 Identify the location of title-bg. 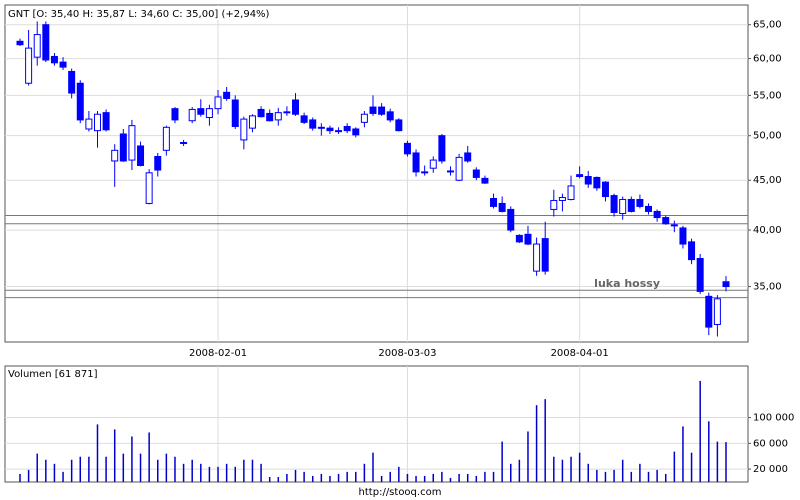
(141, 13).